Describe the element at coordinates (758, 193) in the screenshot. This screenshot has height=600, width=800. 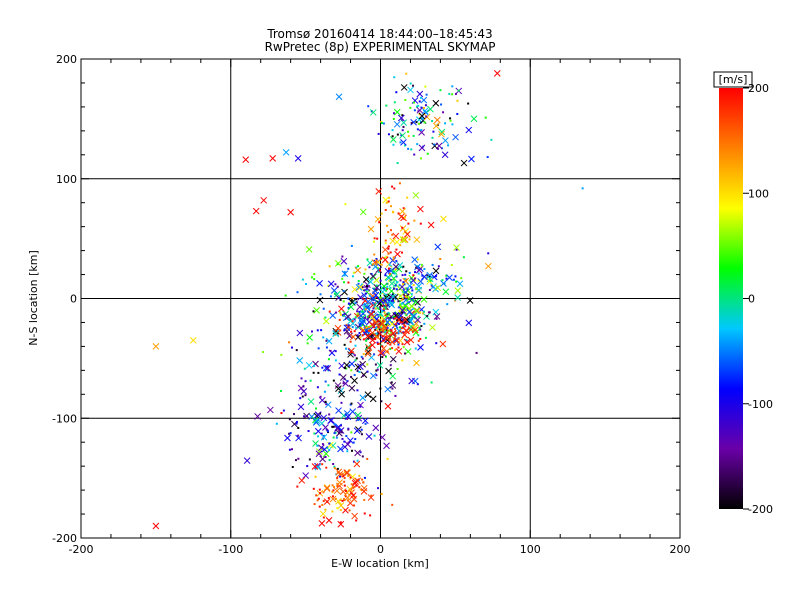
I see `colorbar-tick-label: 100` at that location.